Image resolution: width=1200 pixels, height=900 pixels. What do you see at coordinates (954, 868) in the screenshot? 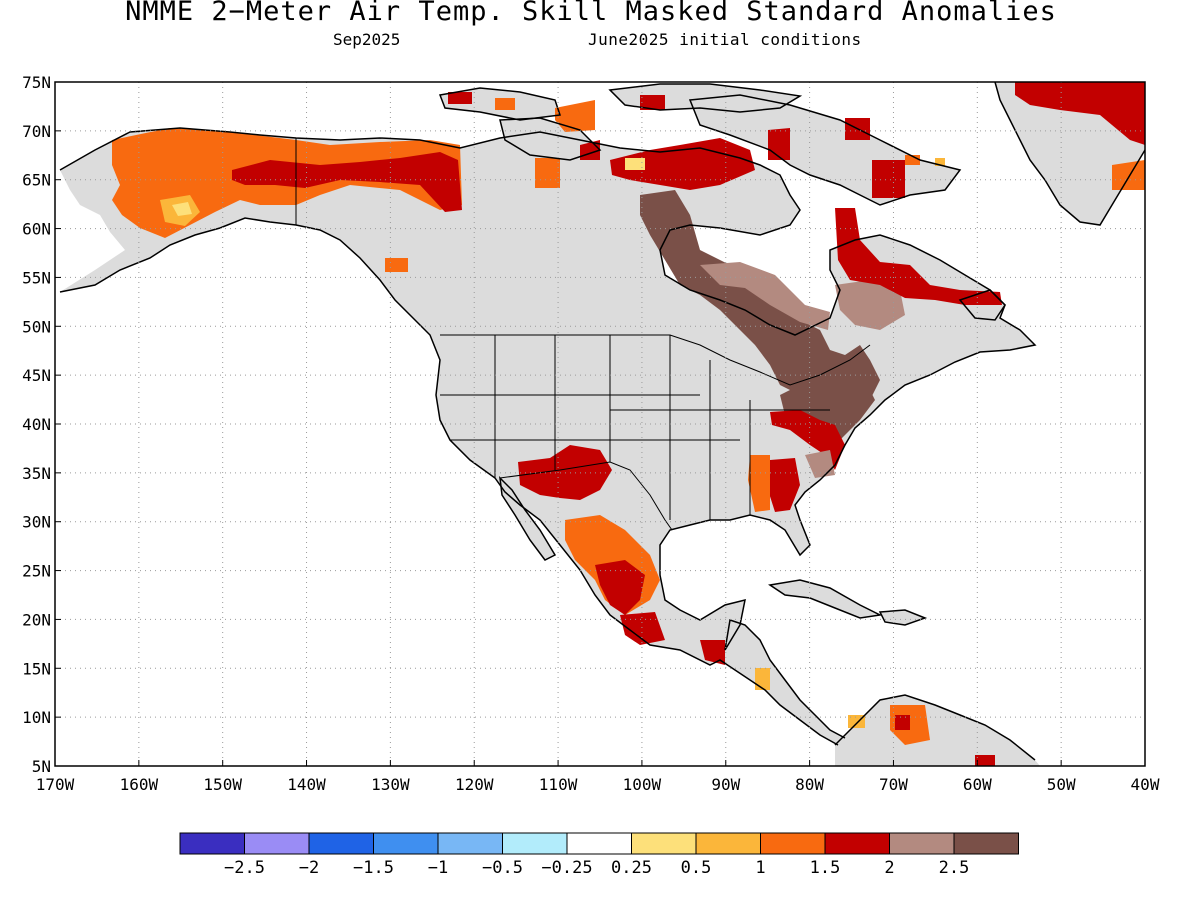
I see `colorbar-tick-label: 2.5` at bounding box center [954, 868].